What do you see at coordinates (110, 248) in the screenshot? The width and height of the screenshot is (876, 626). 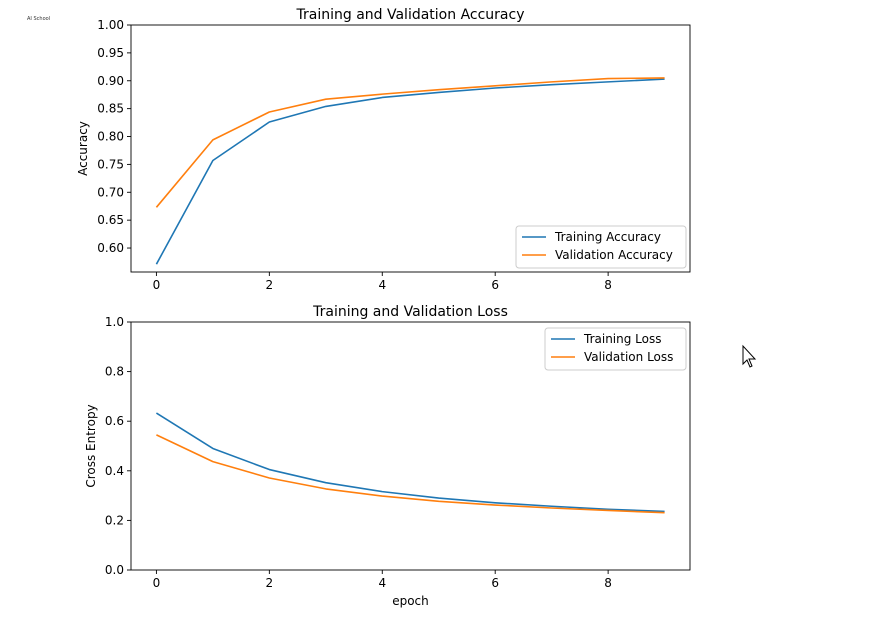 I see `y-tick-label: 0.60` at bounding box center [110, 248].